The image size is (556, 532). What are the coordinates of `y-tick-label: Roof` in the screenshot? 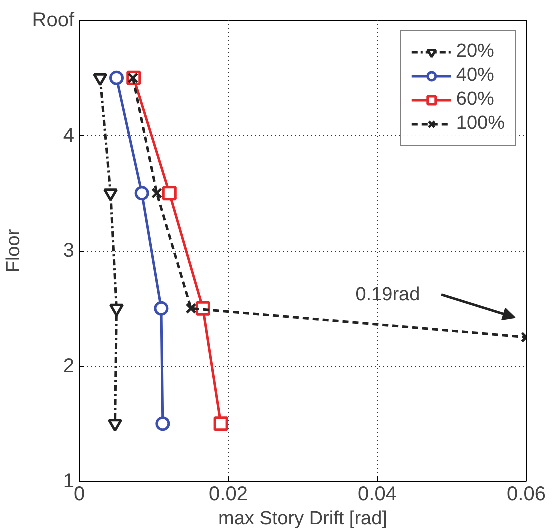 It's located at (53, 21).